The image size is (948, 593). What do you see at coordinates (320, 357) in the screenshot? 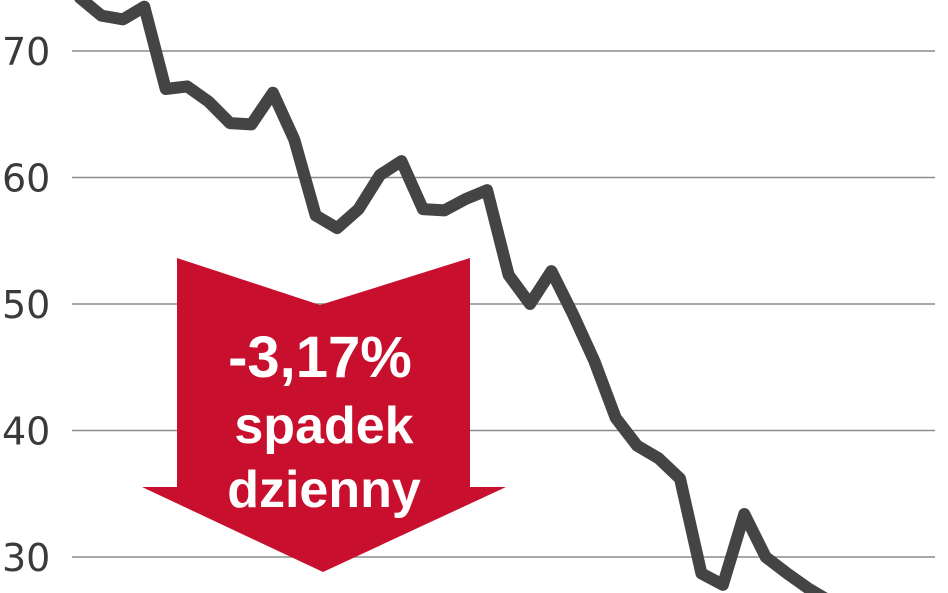
I see `drop-percent: -3,17%` at bounding box center [320, 357].